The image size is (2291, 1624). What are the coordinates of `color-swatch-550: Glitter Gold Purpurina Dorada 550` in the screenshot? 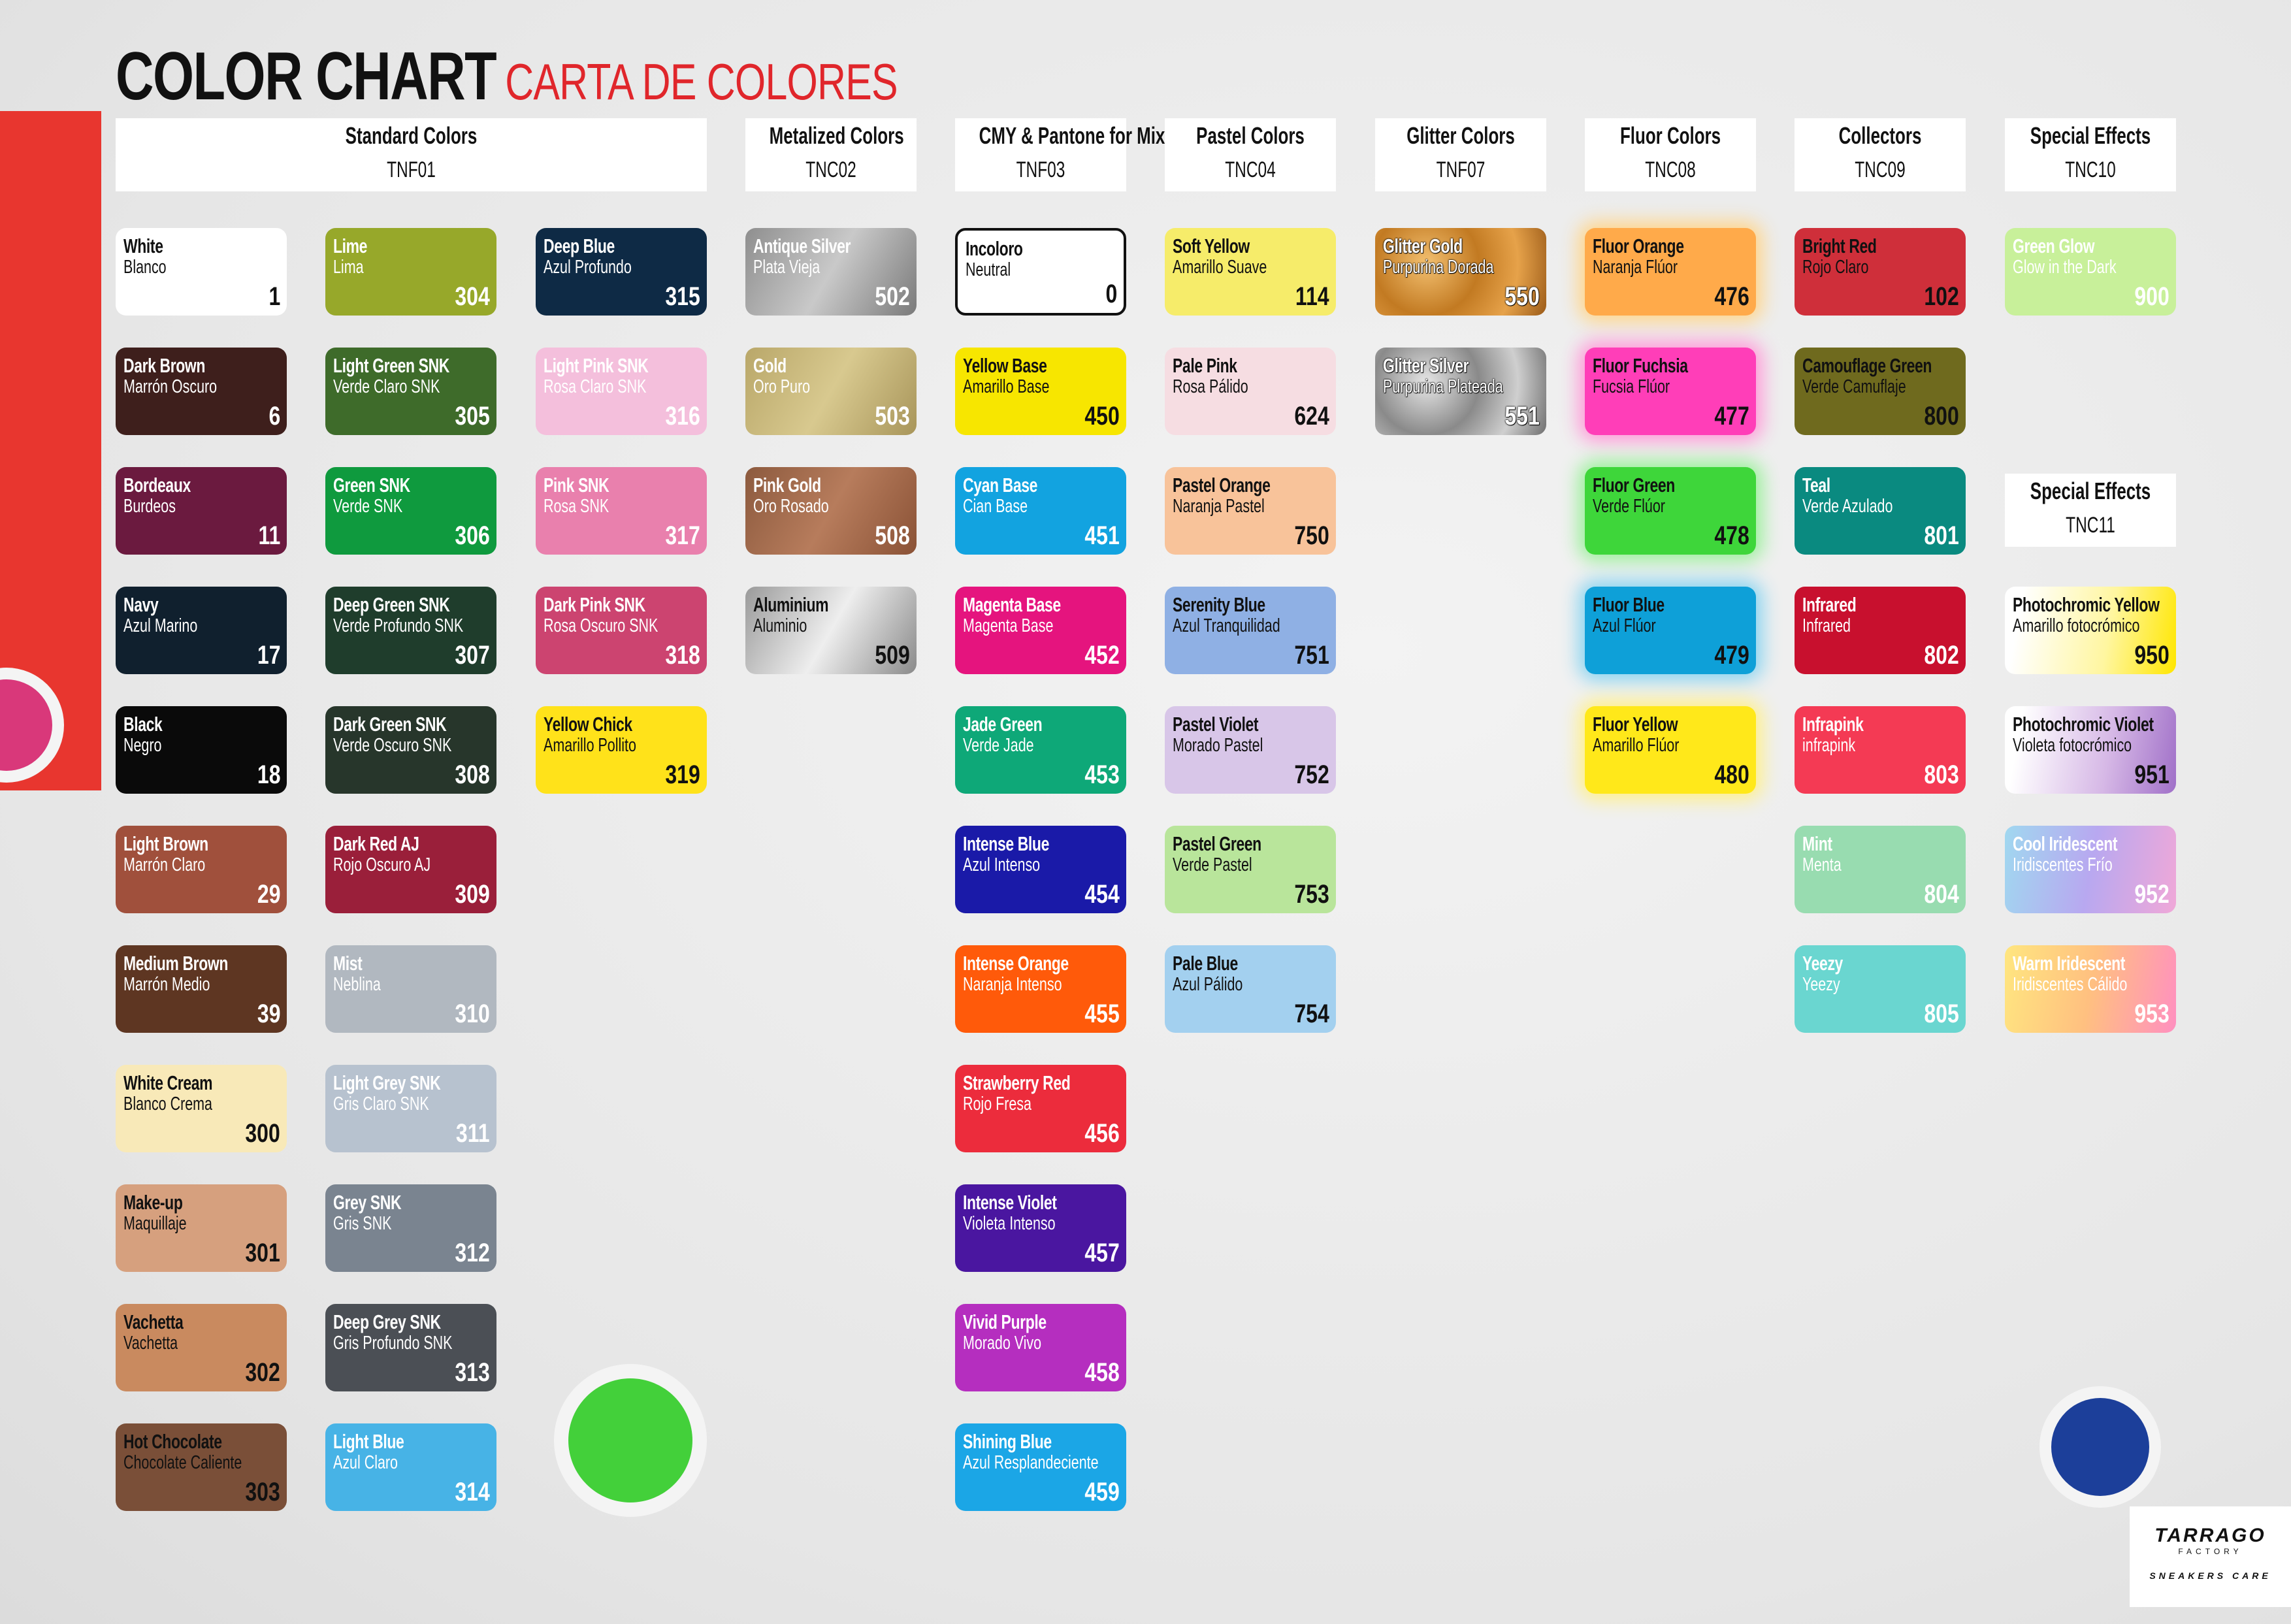 It's located at (1461, 272).